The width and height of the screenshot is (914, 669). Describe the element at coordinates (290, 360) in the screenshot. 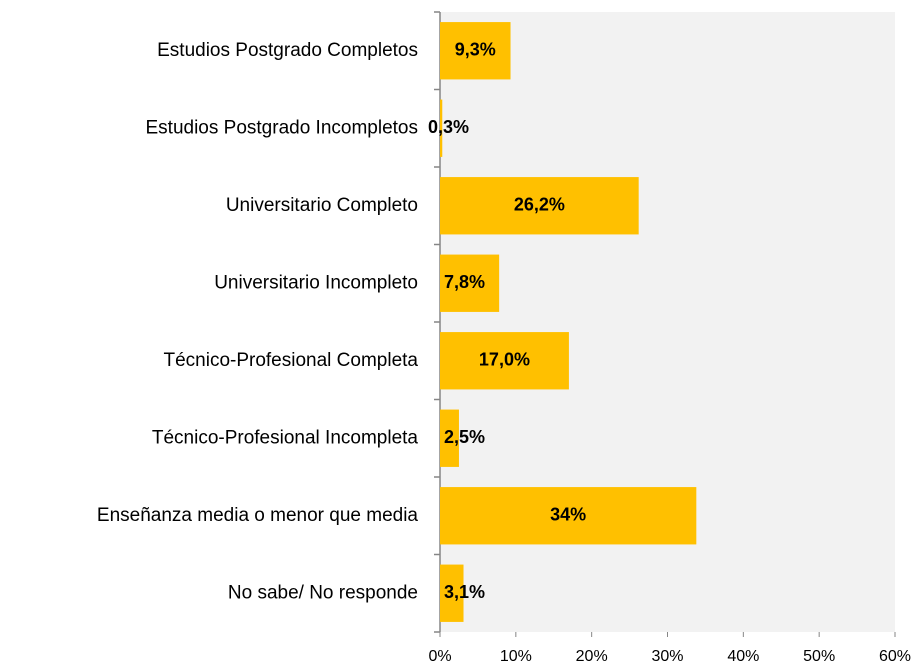

I see `y-tick-label: Técnico-Profesional Completa` at that location.